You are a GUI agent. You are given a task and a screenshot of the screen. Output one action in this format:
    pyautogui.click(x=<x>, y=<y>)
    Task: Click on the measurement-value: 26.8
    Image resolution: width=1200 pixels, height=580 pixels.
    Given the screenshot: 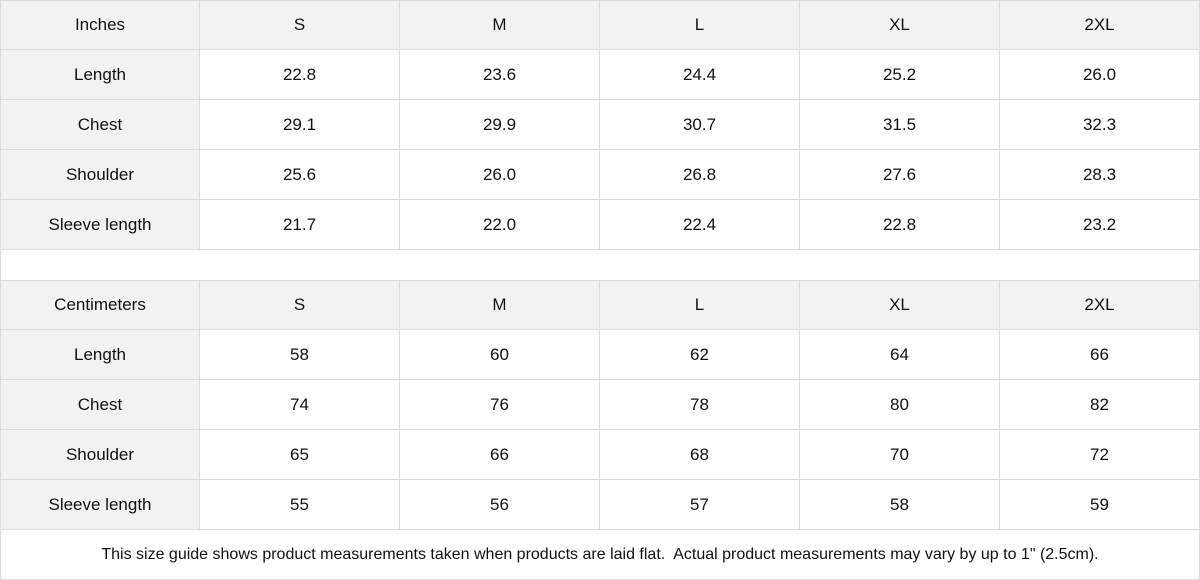 What is the action you would take?
    pyautogui.click(x=700, y=175)
    